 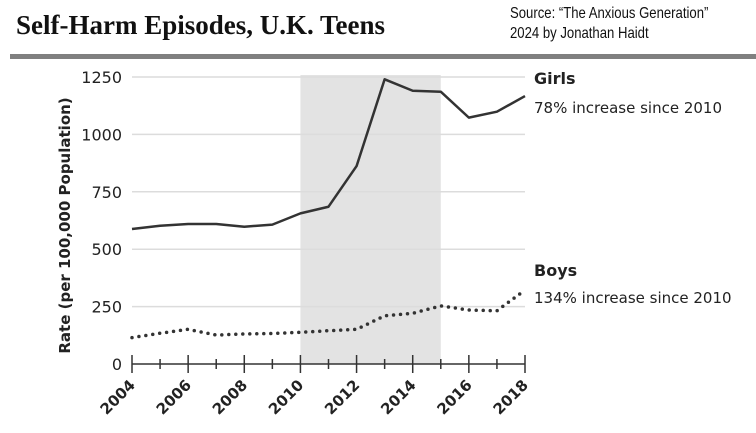 I want to click on y-axis-label: Rate (per 100,000 Population), so click(x=65, y=225).